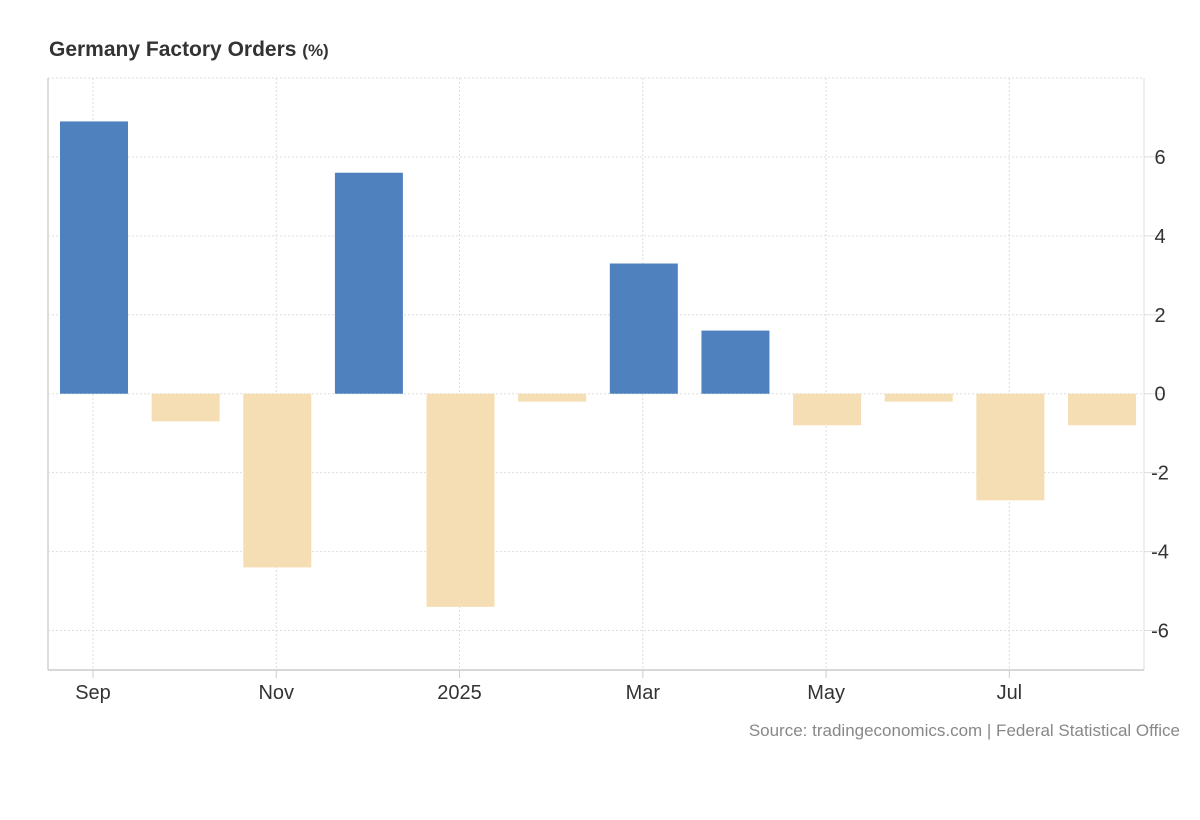 Image resolution: width=1200 pixels, height=820 pixels. I want to click on bar-dec-2024, so click(368, 283).